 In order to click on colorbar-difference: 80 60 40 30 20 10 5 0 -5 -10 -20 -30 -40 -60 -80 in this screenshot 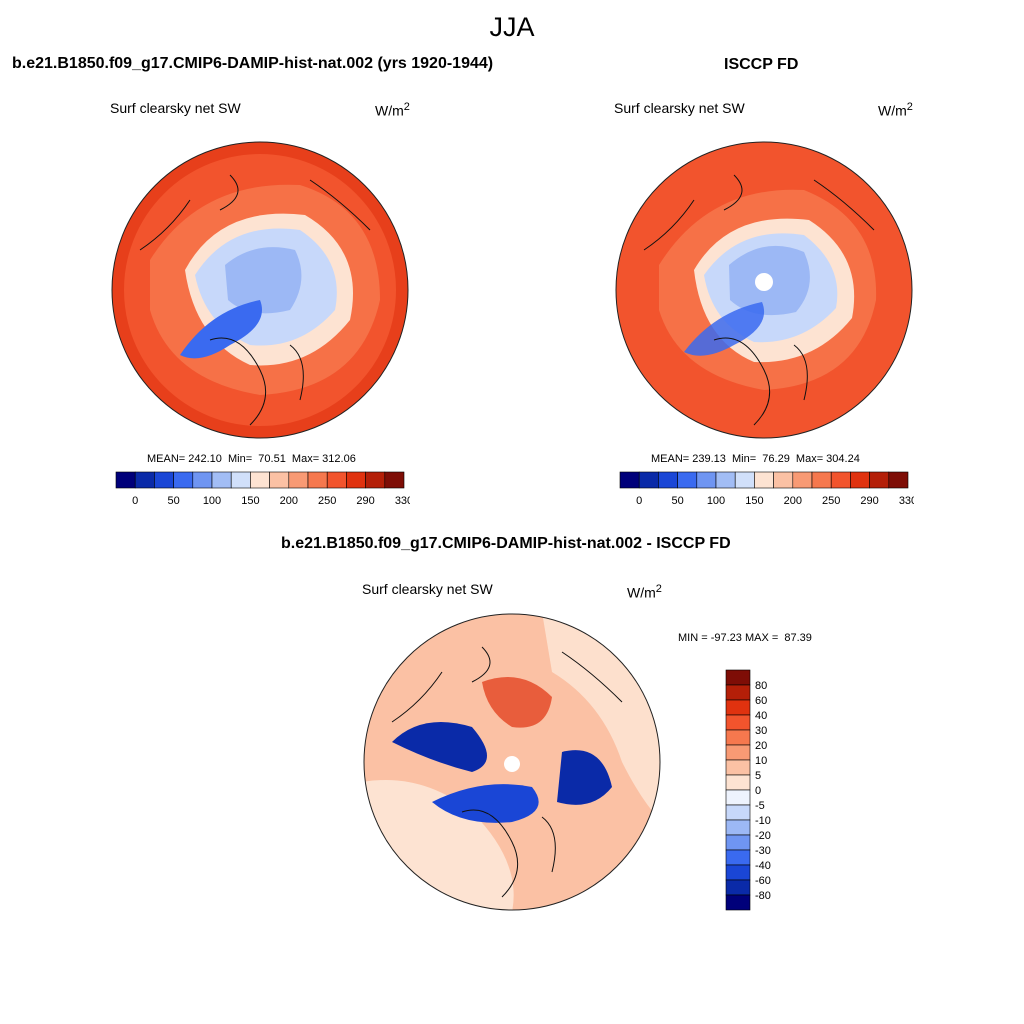, I will do `click(748, 790)`.